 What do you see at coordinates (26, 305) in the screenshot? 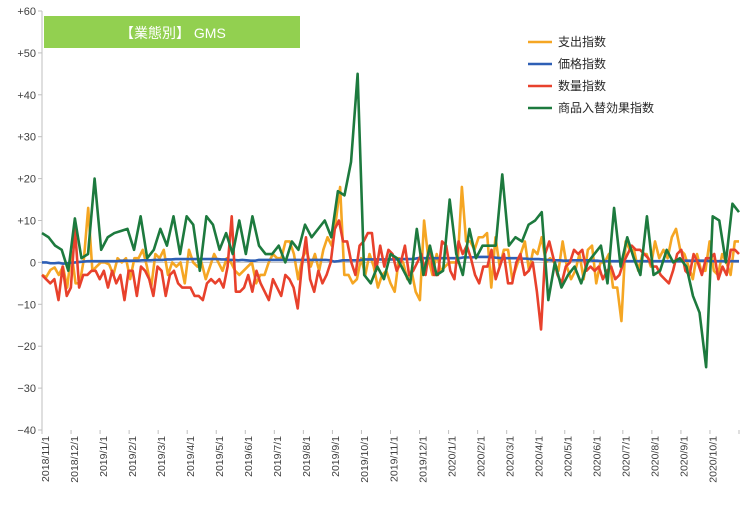
I see `y-tick-label: −10` at bounding box center [26, 305].